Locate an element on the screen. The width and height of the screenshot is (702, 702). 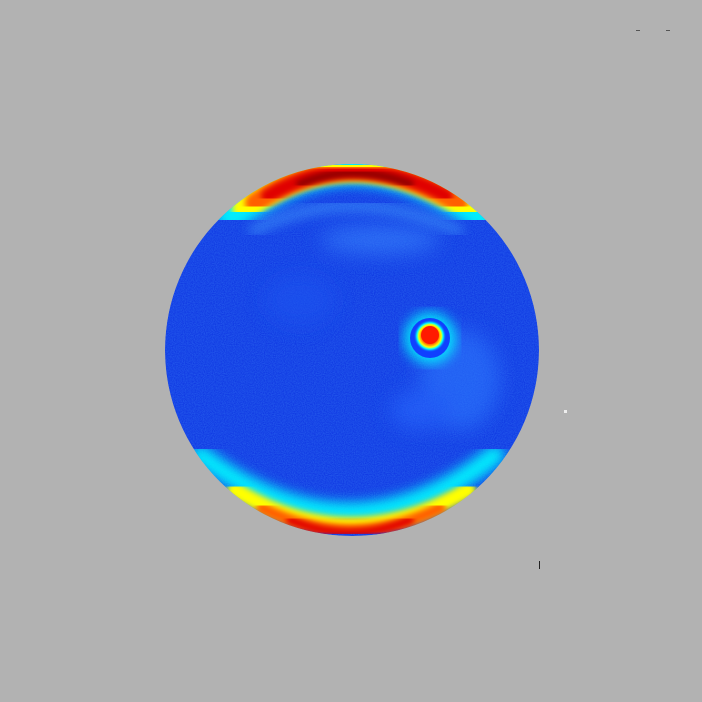
disk-patches is located at coordinates (382, 328).